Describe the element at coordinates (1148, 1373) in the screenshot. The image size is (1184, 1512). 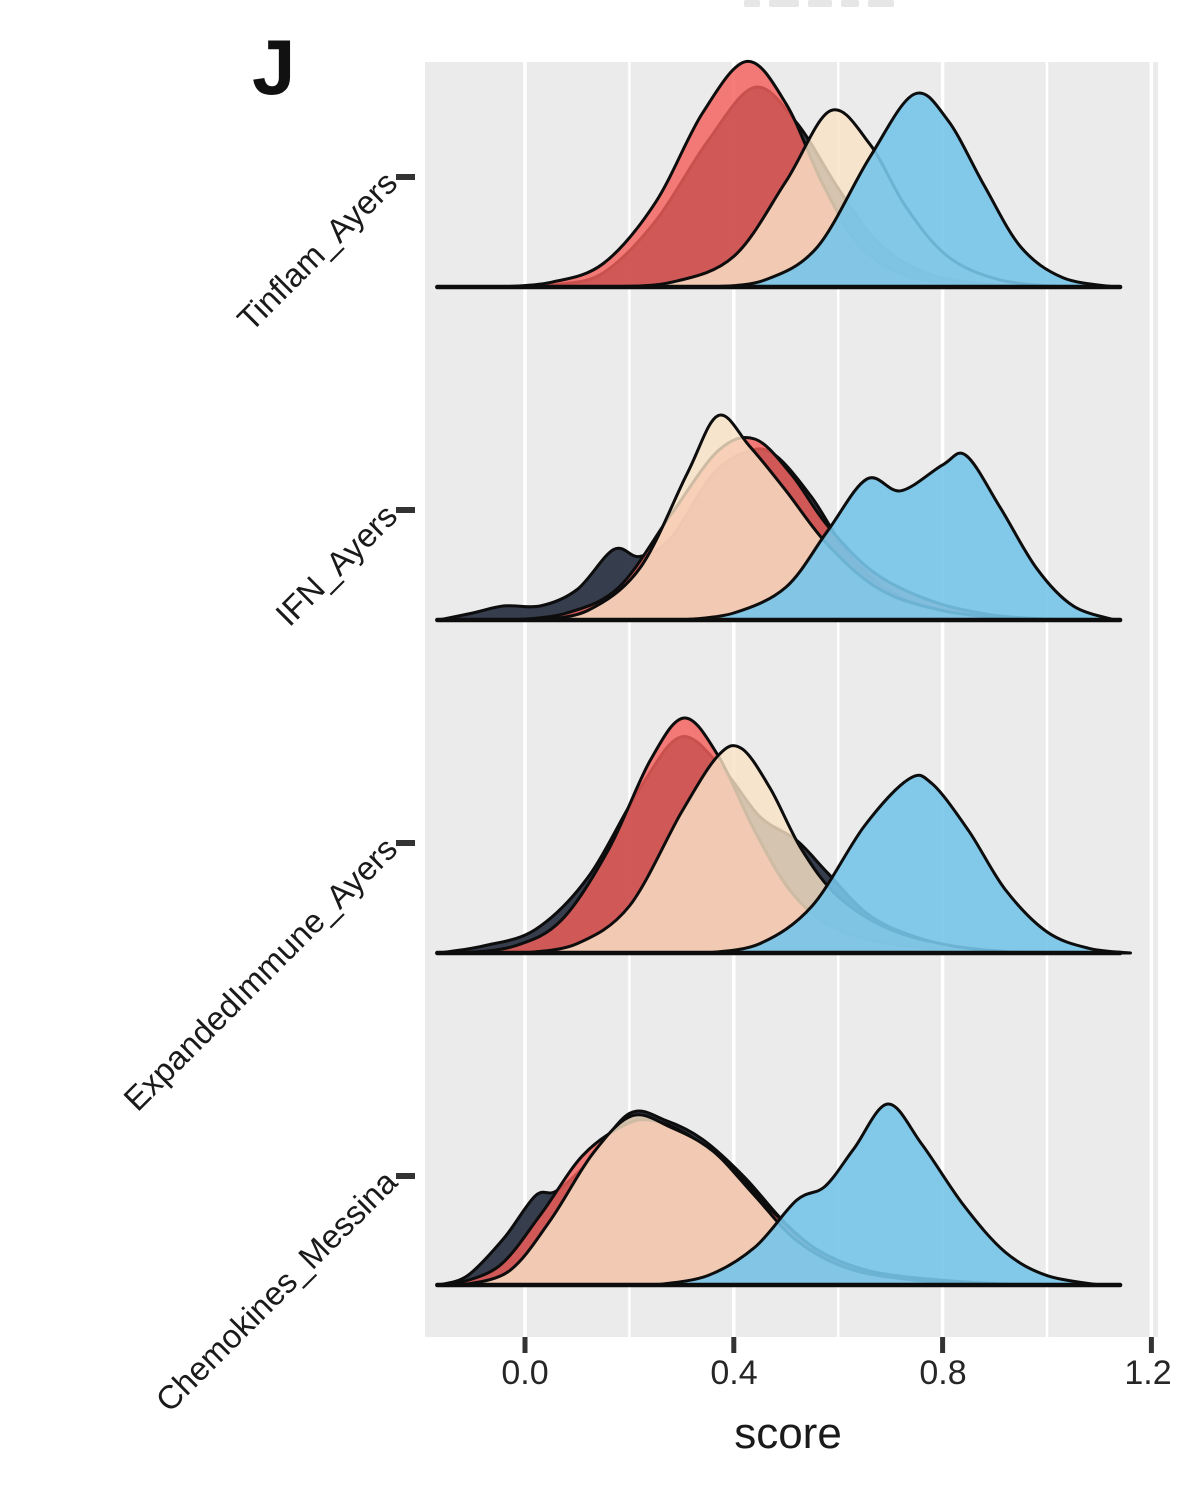
I see `x-tick-label-1.2: 1.2` at that location.